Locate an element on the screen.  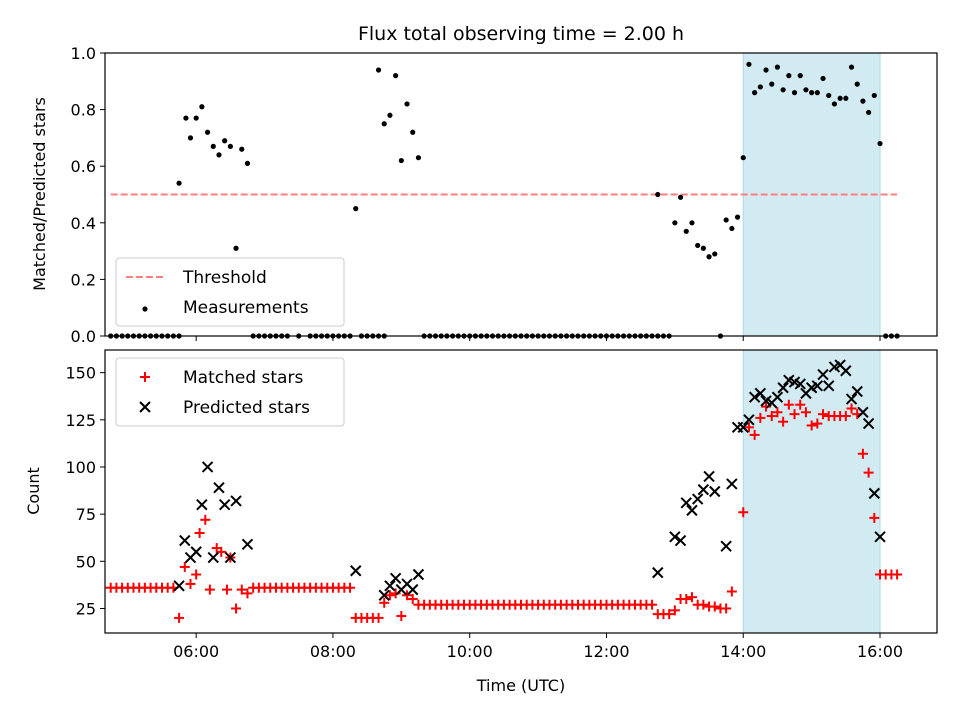
legend-predicted-mark is located at coordinates (145, 407).